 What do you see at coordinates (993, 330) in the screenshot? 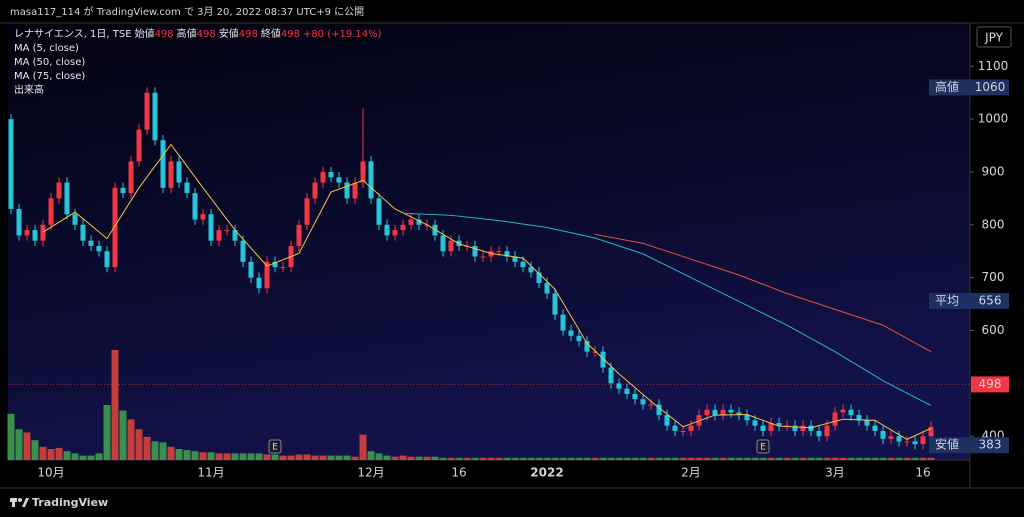
I see `y-tick-label: 600` at bounding box center [993, 330].